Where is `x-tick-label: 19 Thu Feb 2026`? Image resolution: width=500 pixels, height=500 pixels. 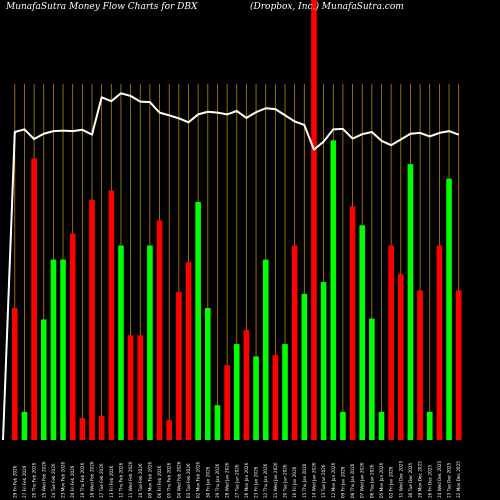 x-tick-label: 19 Thu Feb 2026 is located at coordinates (82, 480).